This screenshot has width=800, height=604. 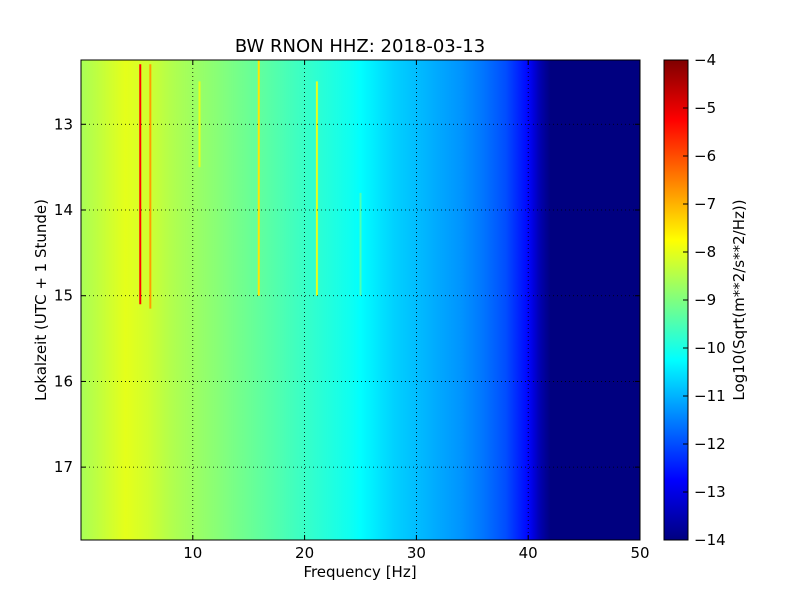 I want to click on x-tick-label: 10, so click(x=192, y=553).